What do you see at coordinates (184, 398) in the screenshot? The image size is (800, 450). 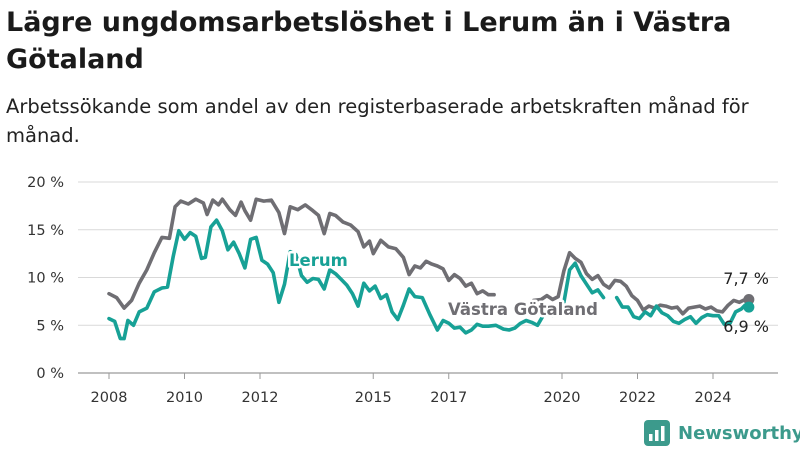 I see `x-tick-label: 2010` at bounding box center [184, 398].